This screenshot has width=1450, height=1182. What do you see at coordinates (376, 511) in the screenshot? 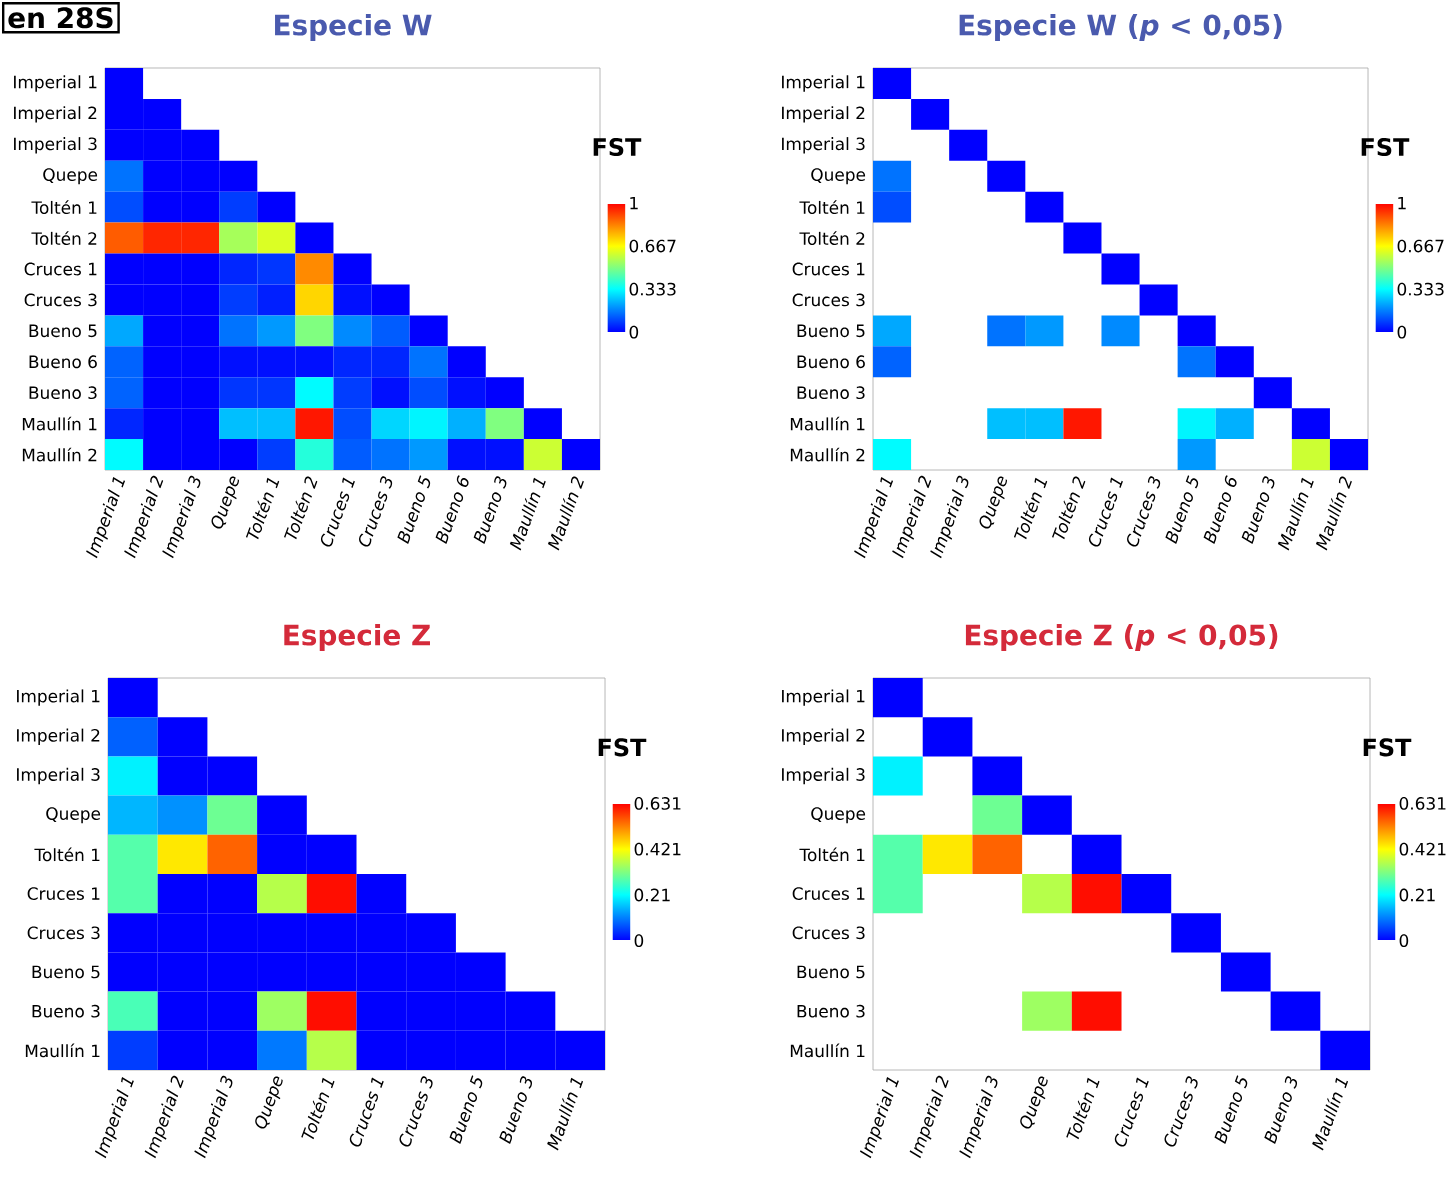
I see `x-tick-label: Cruces 3` at bounding box center [376, 511].